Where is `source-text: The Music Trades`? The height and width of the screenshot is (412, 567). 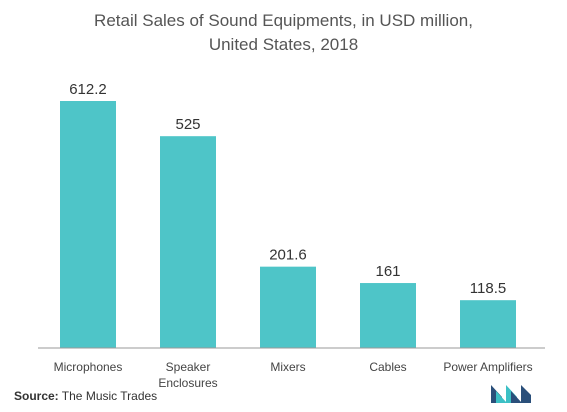
source-text: The Music Trades is located at coordinates (108, 396).